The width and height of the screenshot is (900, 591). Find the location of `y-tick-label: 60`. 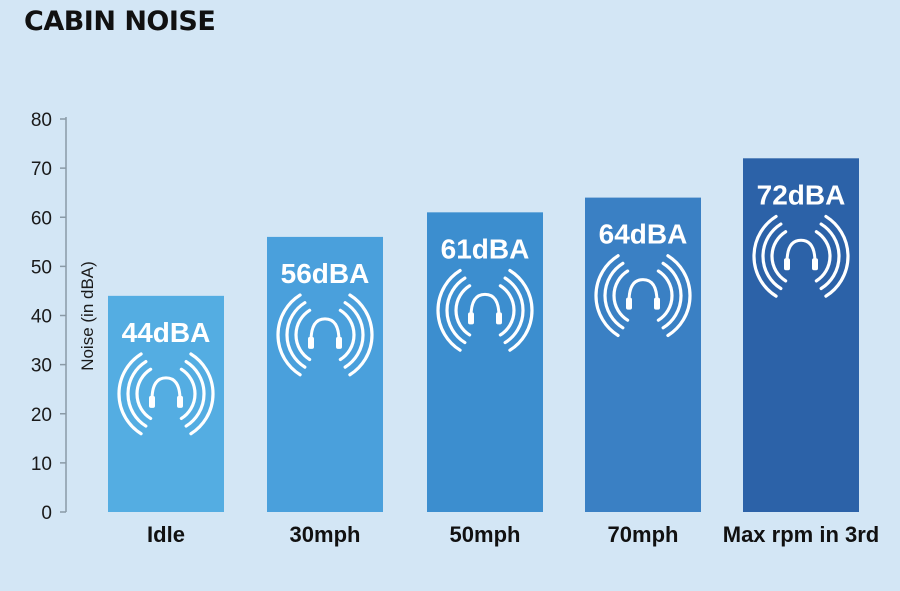

y-tick-label: 60 is located at coordinates (41, 218).